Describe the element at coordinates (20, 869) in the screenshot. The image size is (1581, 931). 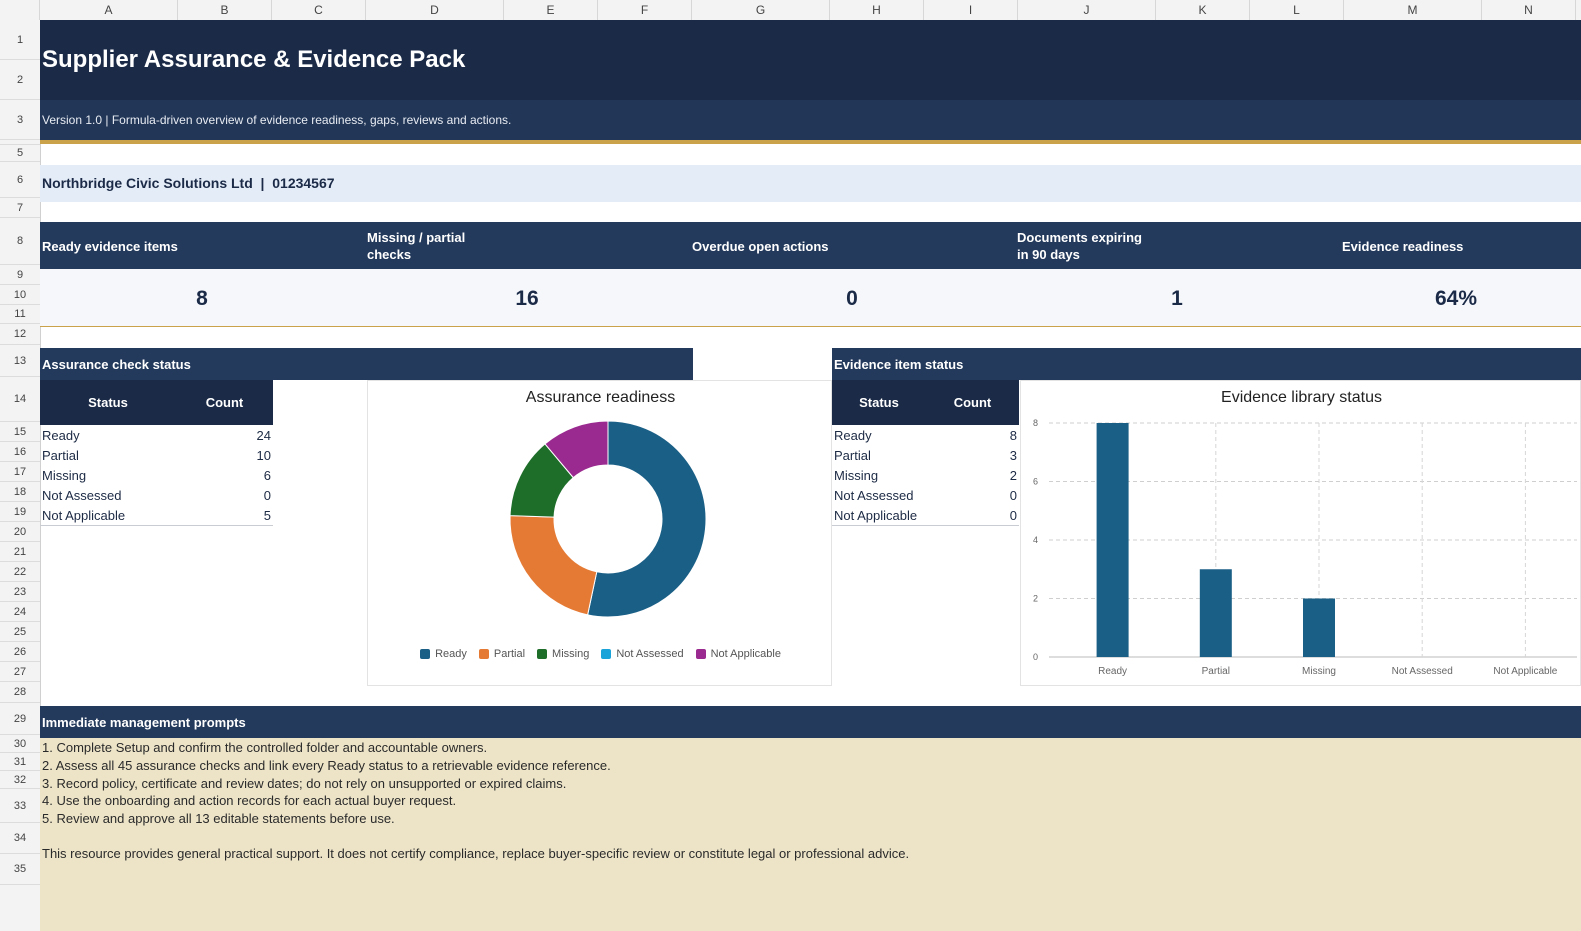
I see `row-header-35: 35` at that location.